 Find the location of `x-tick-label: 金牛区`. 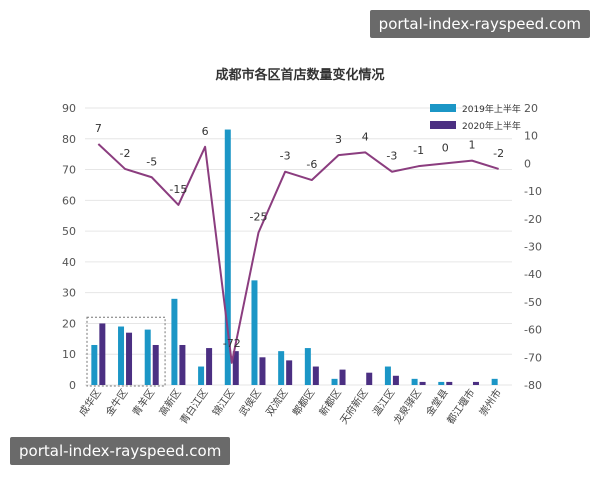

x-tick-label: 金牛区 is located at coordinates (117, 402).